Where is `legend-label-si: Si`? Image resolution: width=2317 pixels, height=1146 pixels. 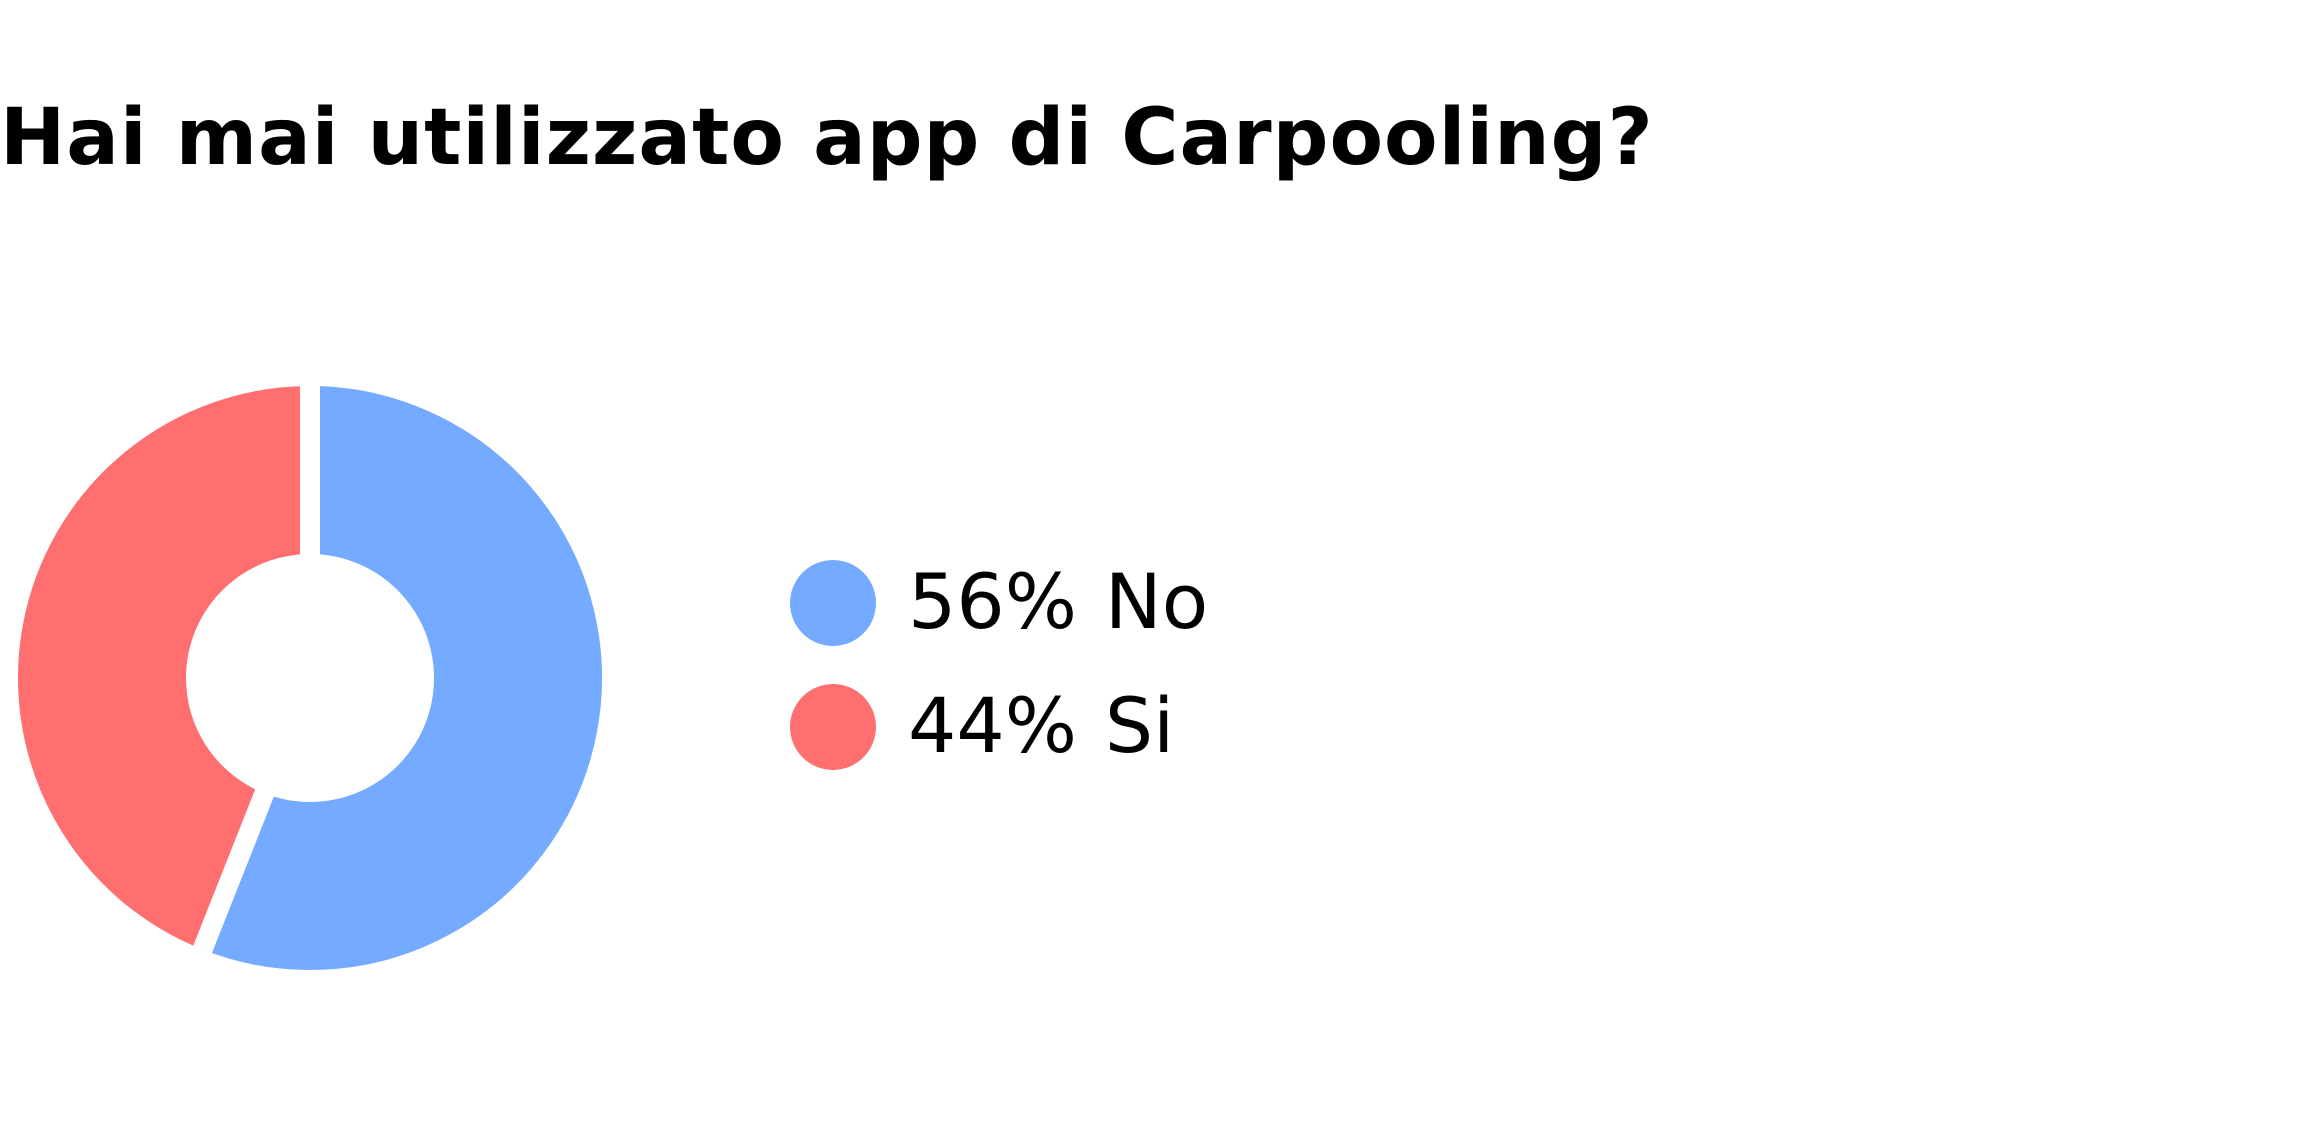
legend-label-si: Si is located at coordinates (1139, 725).